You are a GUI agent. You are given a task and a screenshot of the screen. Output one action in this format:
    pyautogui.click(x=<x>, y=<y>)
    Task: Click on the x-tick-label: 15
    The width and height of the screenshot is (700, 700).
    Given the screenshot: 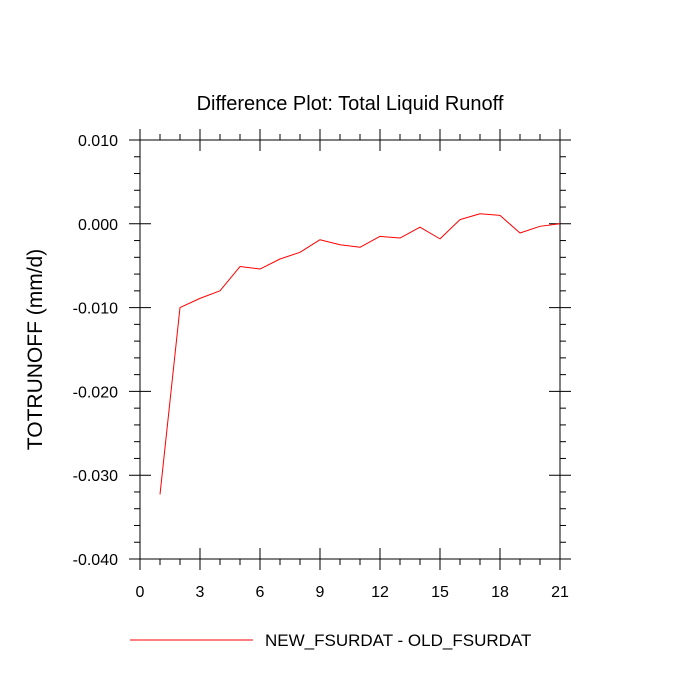 What is the action you would take?
    pyautogui.click(x=440, y=592)
    